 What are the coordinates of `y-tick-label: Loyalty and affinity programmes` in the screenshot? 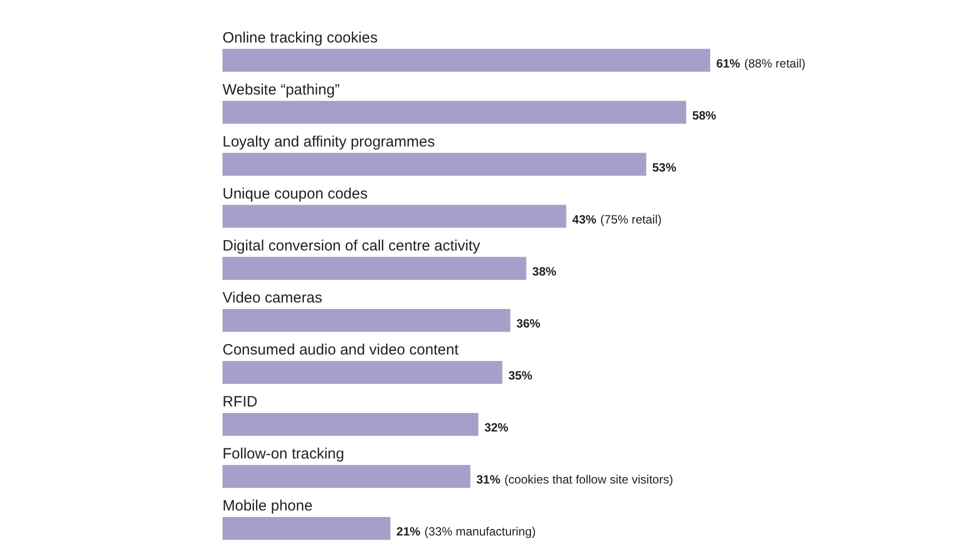 It's located at (328, 141).